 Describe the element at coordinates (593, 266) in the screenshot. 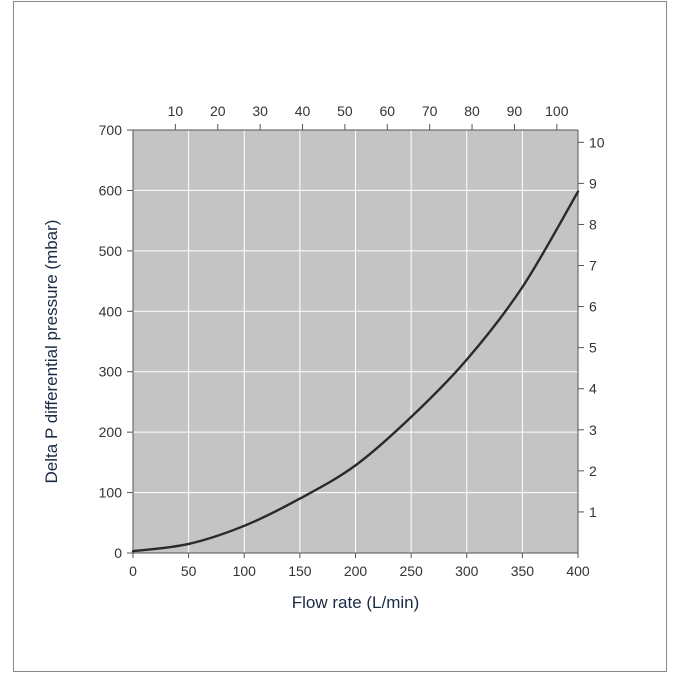

I see `right-axis-tick-label: 7` at that location.